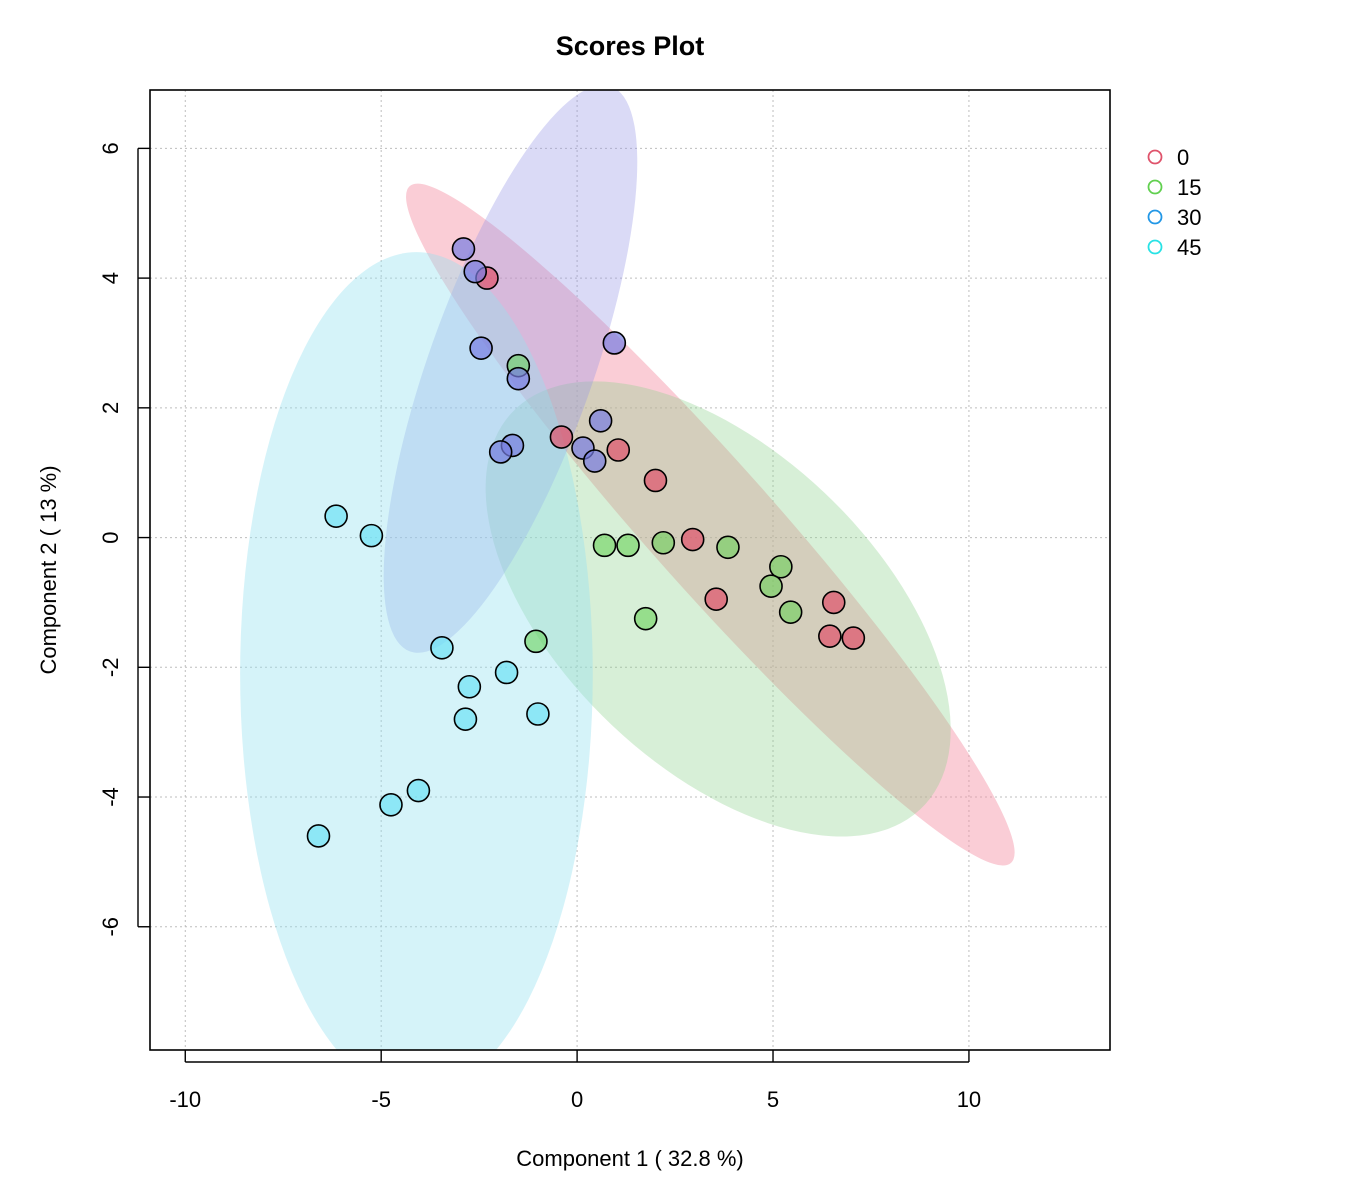  What do you see at coordinates (1174, 202) in the screenshot?
I see `legend: 0 15 30 45` at bounding box center [1174, 202].